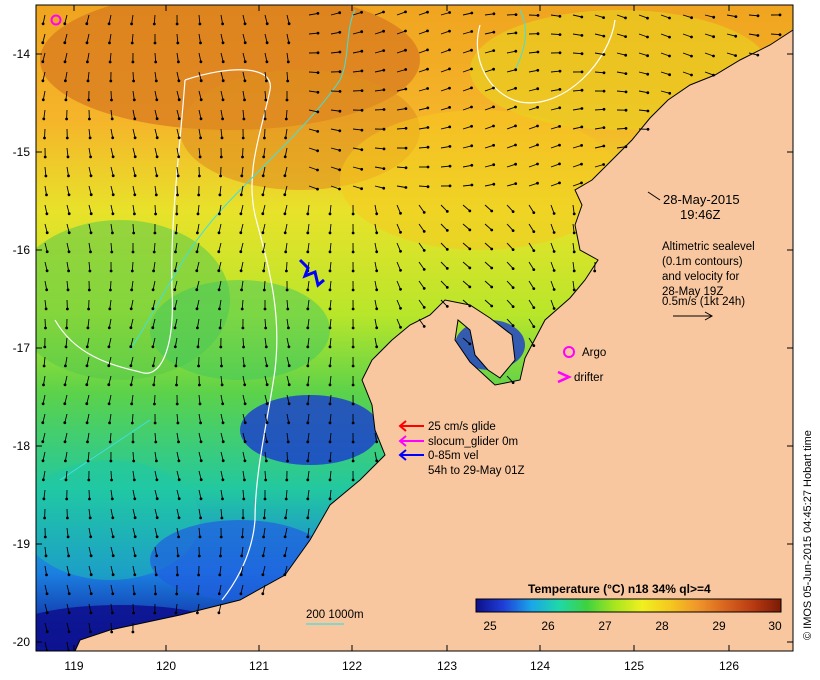  I want to click on credit-text: © IMOS 05-Jun-2015 04:45:27 Hobart time, so click(808, 535).